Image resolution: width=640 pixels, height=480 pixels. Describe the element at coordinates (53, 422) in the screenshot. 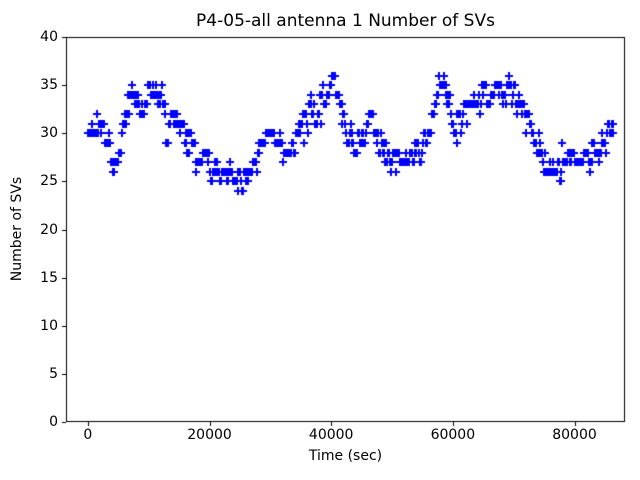

I see `y-tick-label: 0` at that location.